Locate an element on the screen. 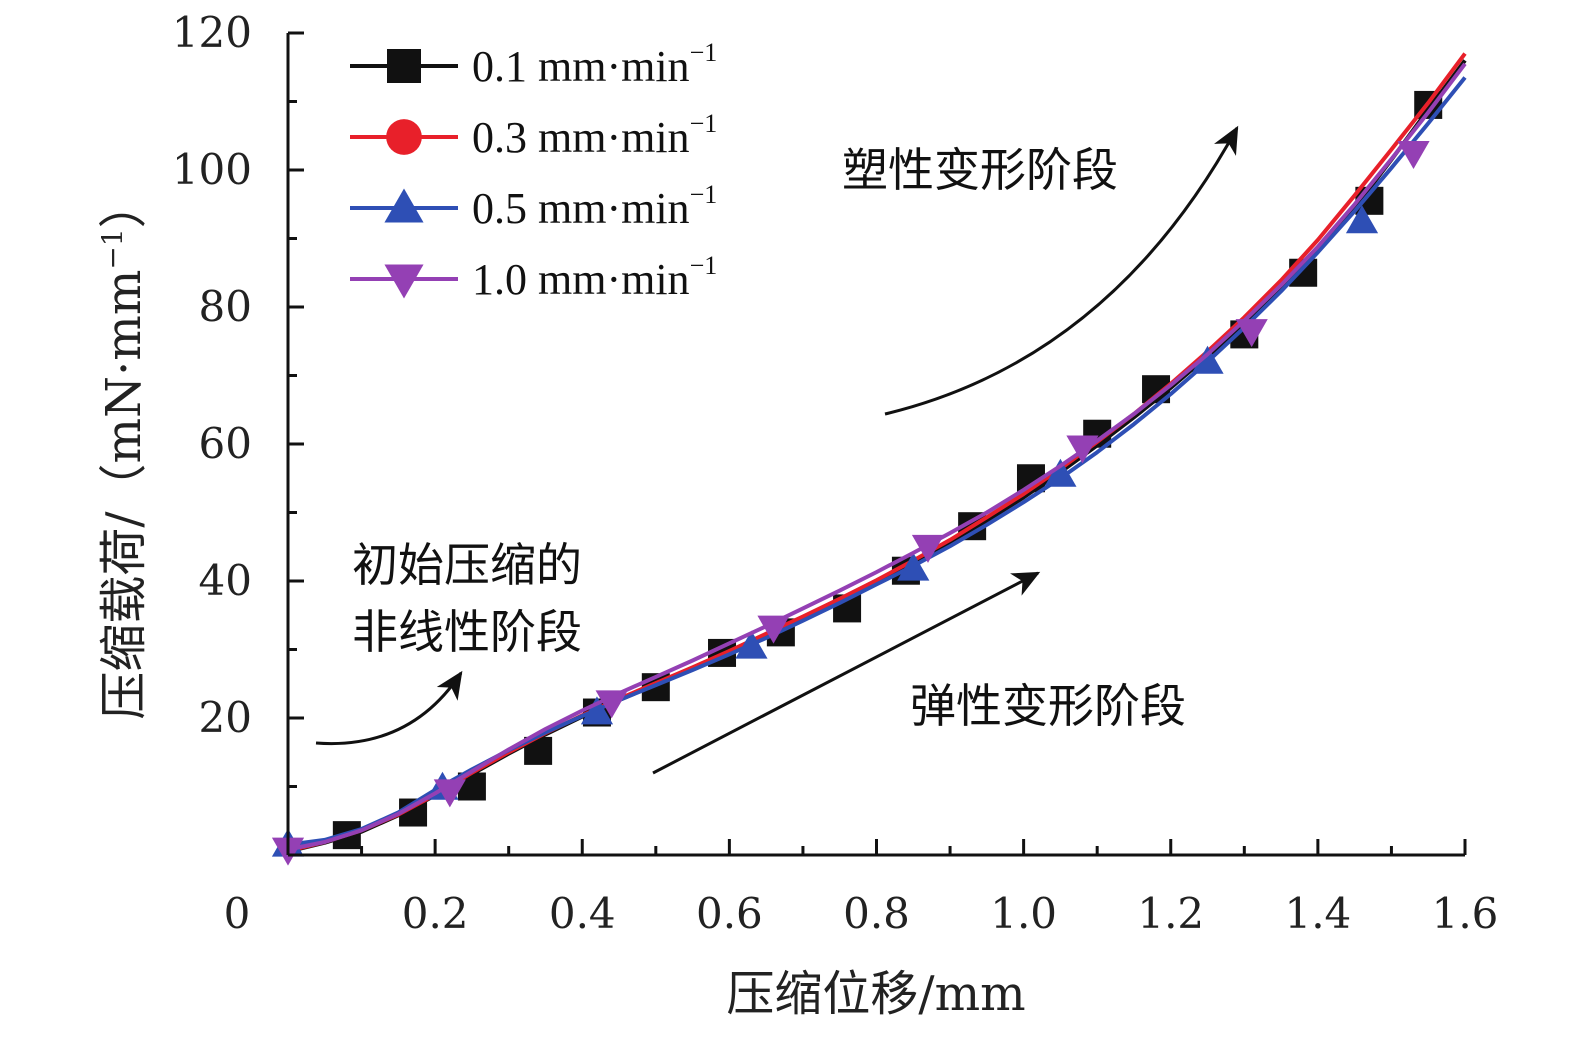  x-tick-label: 1.0 is located at coordinates (1023, 913).